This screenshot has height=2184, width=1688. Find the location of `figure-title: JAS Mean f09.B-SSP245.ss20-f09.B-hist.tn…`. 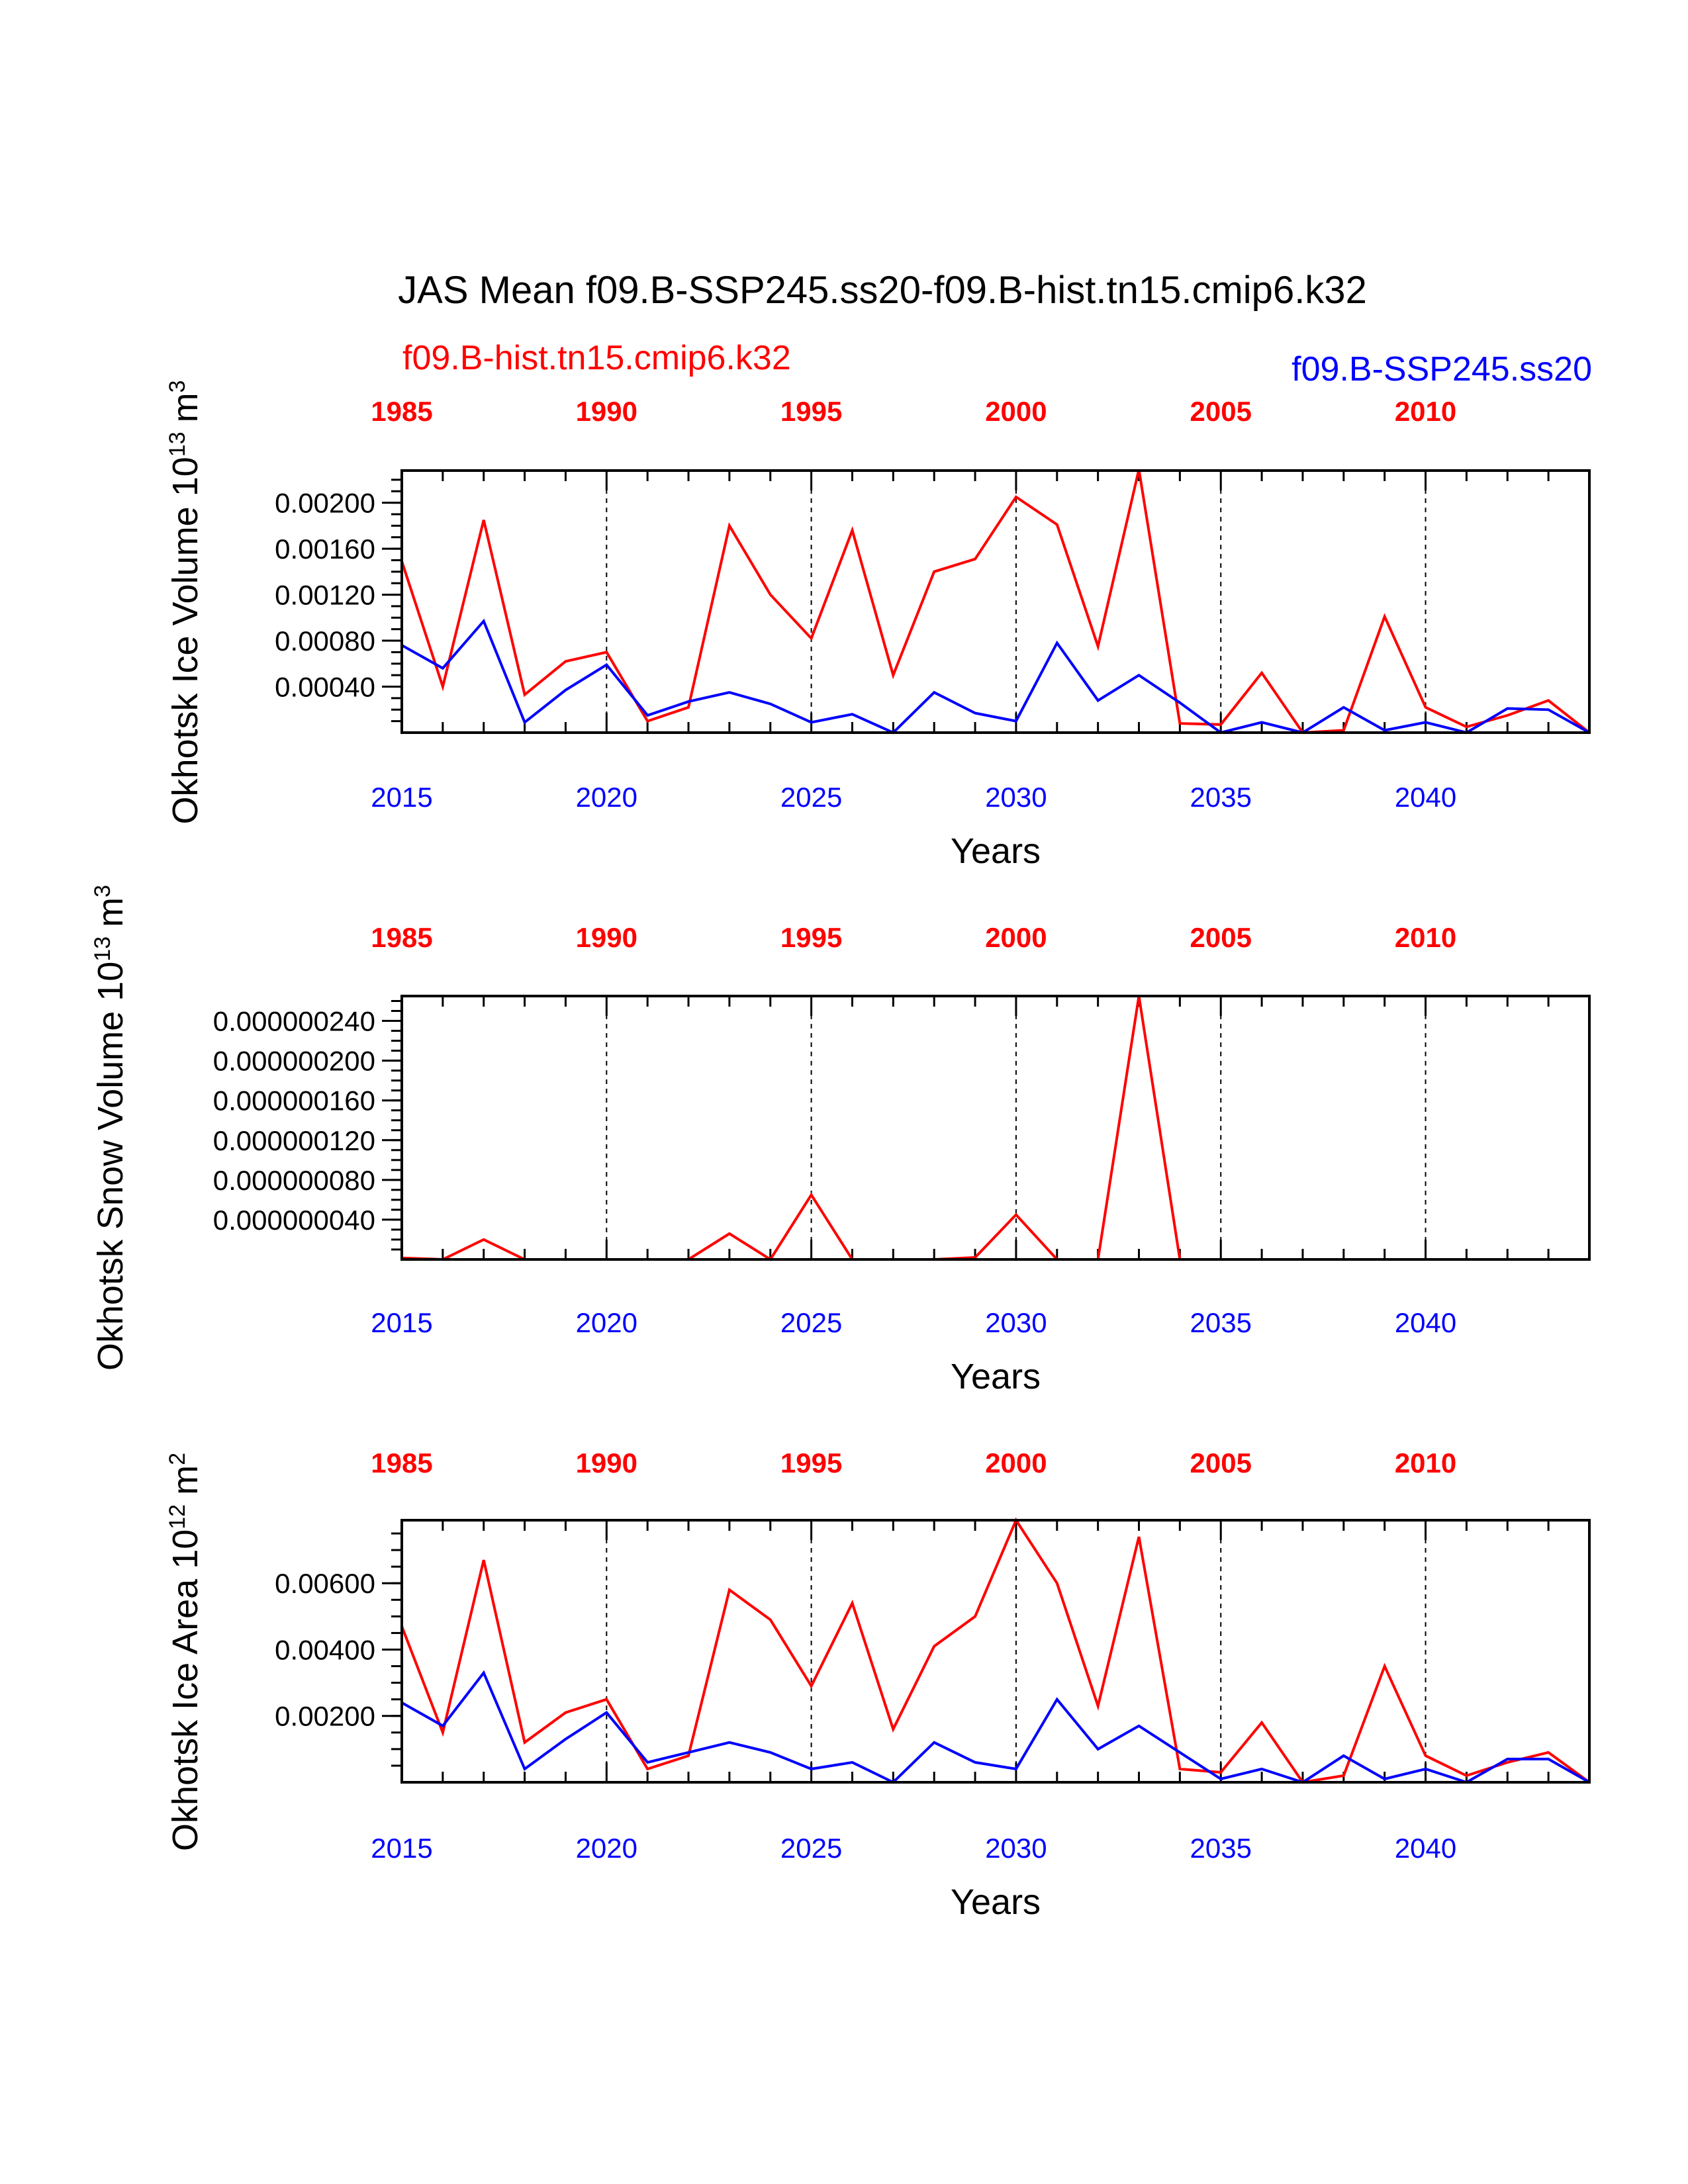

figure-title: JAS Mean f09.B-SSP245.ss20-f09.B-hist.tn… is located at coordinates (882, 290).